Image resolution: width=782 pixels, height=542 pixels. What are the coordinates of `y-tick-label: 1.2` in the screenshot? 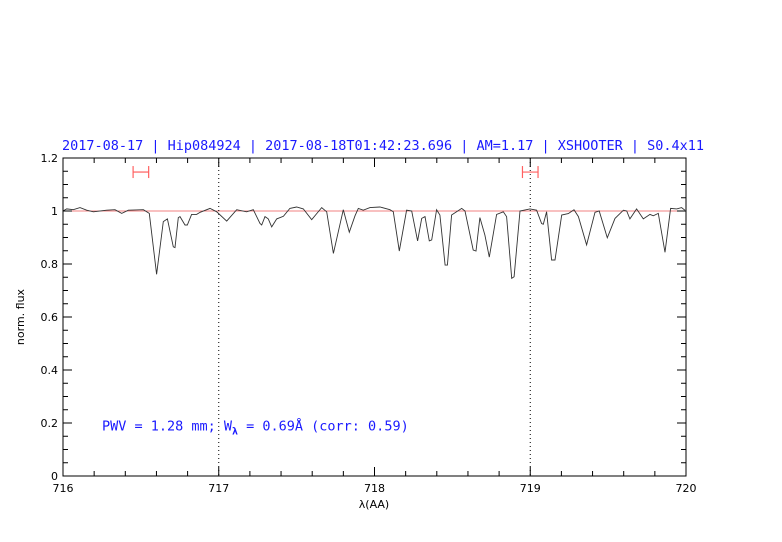 It's located at (50, 158).